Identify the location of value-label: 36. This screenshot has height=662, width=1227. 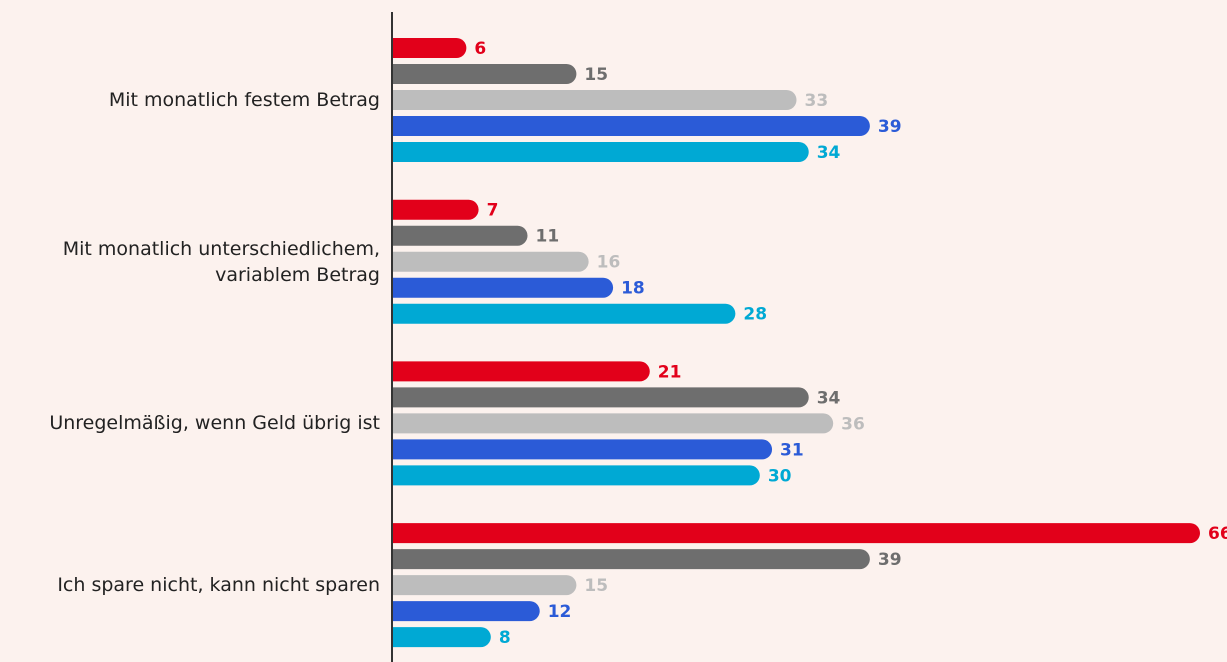
(853, 424).